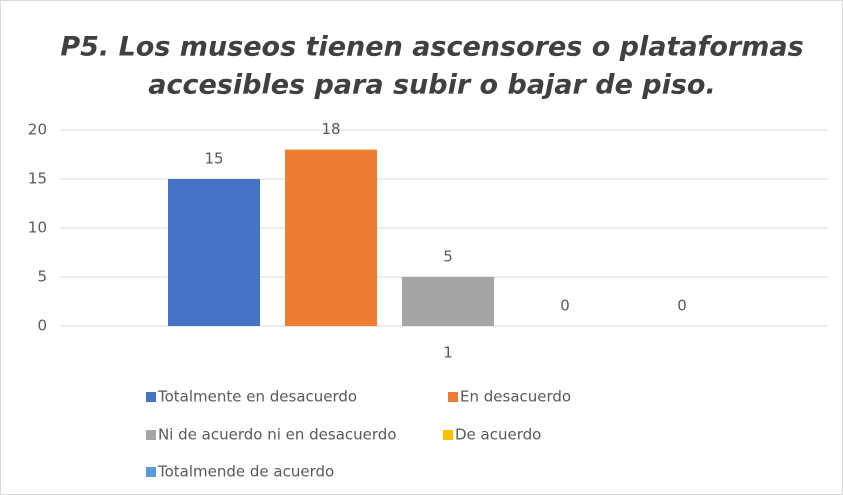 The image size is (843, 495). What do you see at coordinates (37, 228) in the screenshot?
I see `y-tick-label: 10` at bounding box center [37, 228].